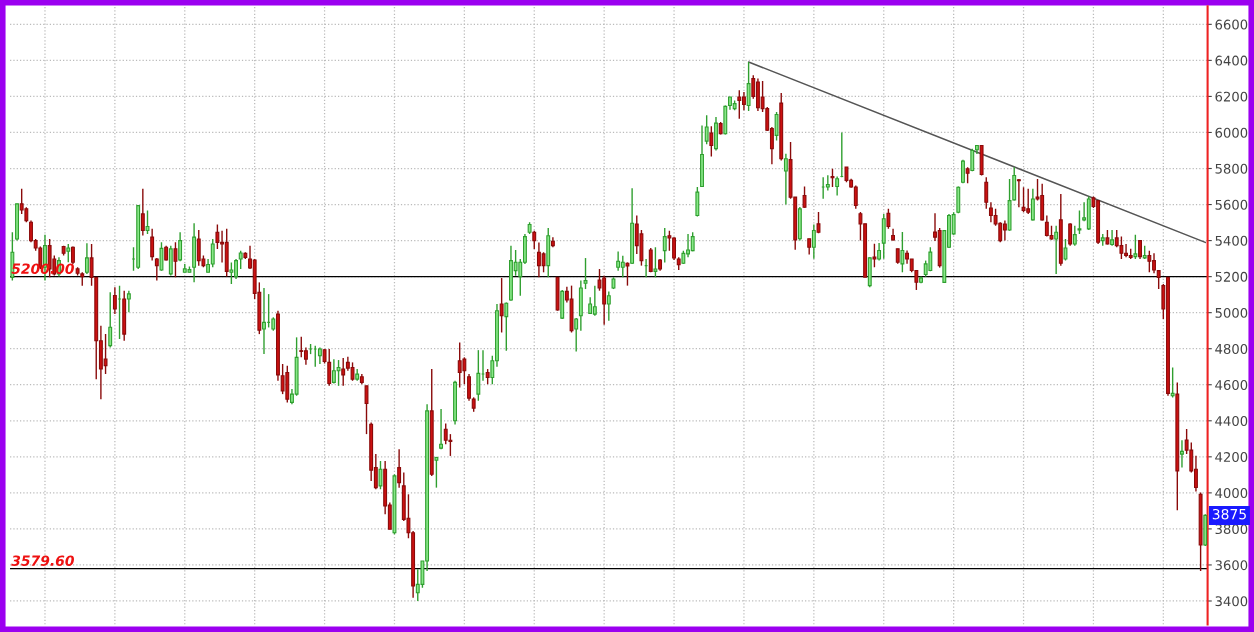 Image resolution: width=1254 pixels, height=632 pixels. What do you see at coordinates (1231, 276) in the screenshot?
I see `y-tick-label: 5200` at bounding box center [1231, 276].